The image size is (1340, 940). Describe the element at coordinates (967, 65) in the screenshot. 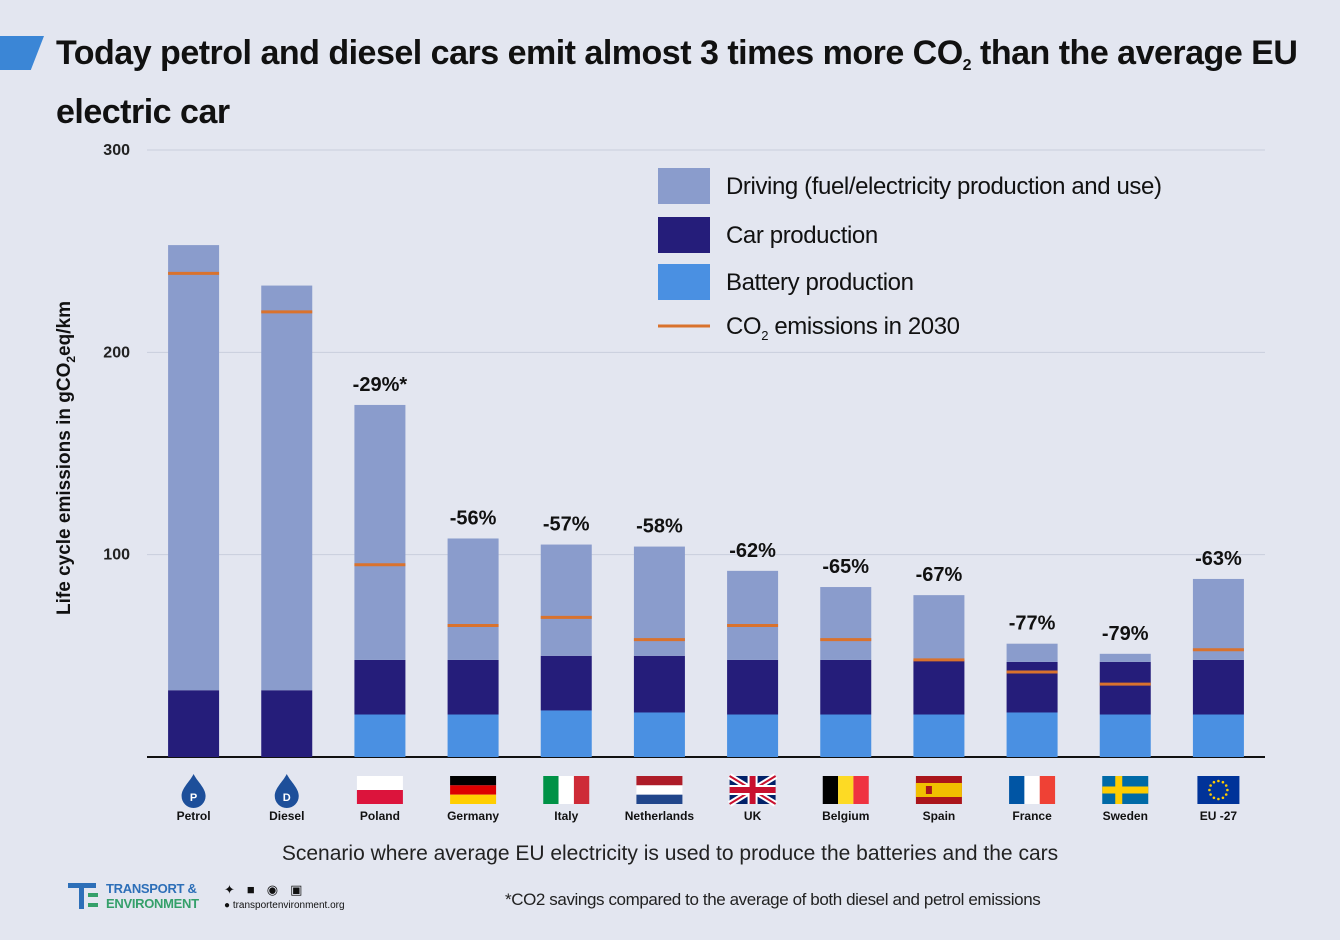

I see `title-subscript: 2` at that location.